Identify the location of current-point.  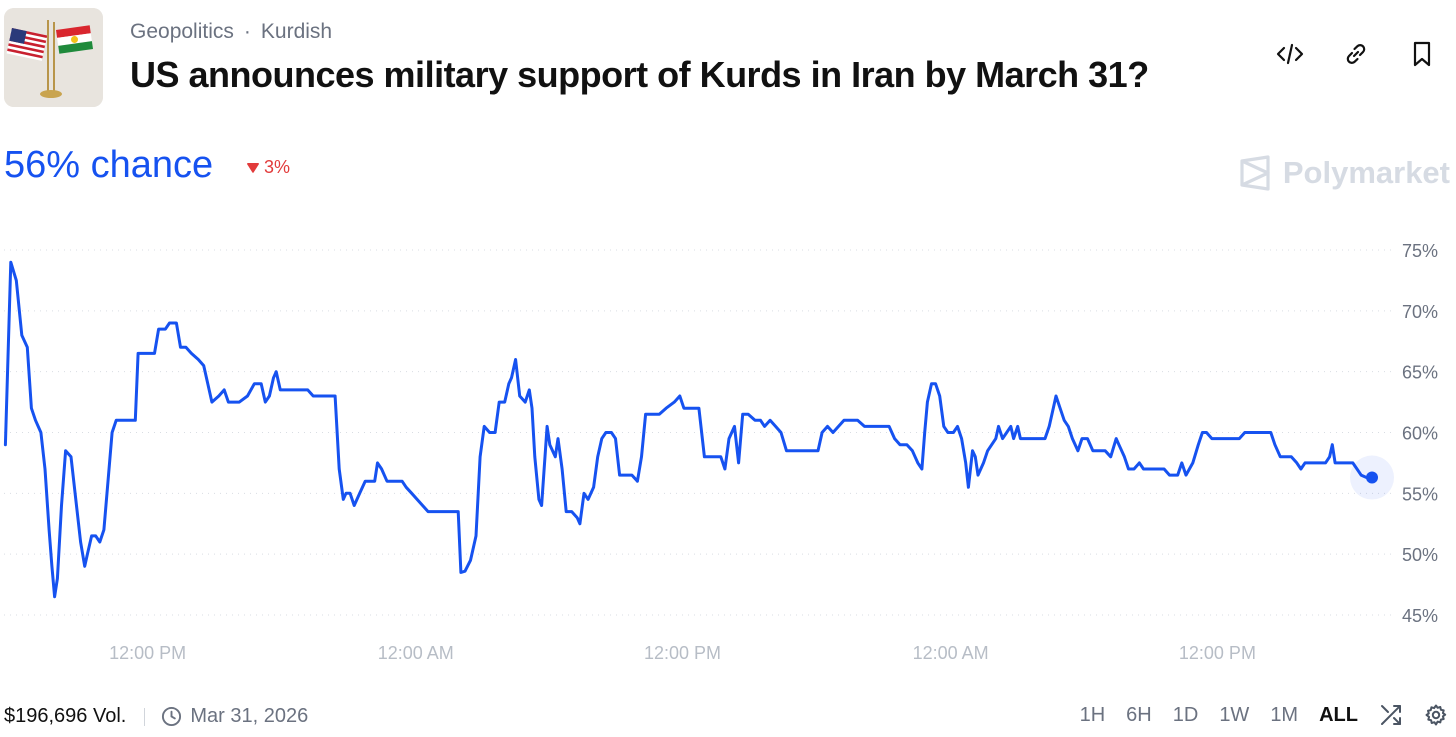
(1372, 477).